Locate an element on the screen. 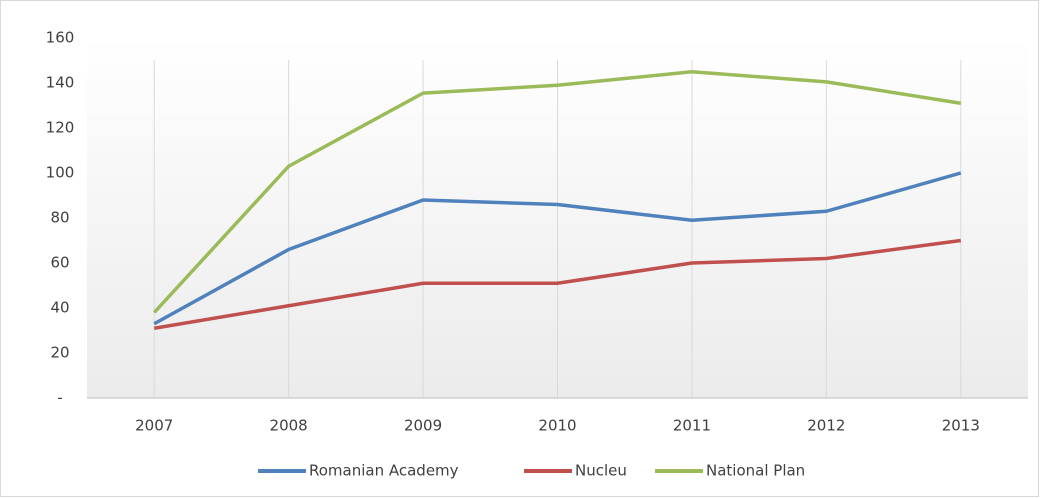 This screenshot has height=498, width=1040. y-tick-label: 100 is located at coordinates (60, 173).